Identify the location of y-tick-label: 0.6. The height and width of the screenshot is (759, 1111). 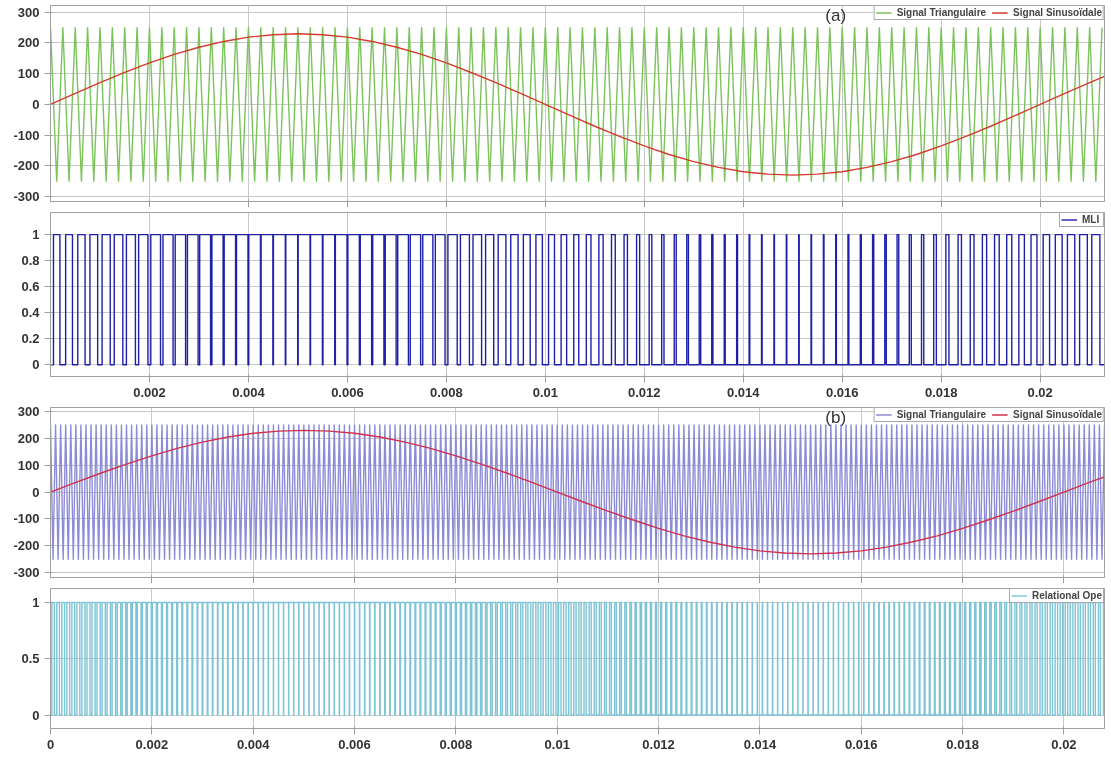
(30, 287).